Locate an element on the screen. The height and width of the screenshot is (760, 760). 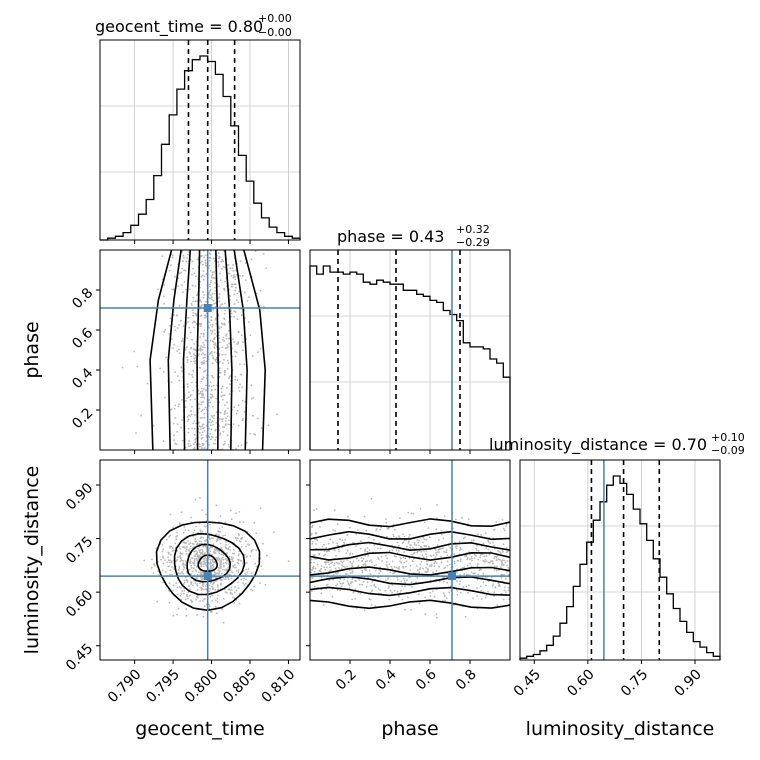
x-tick-label: 0.45 is located at coordinates (527, 682).